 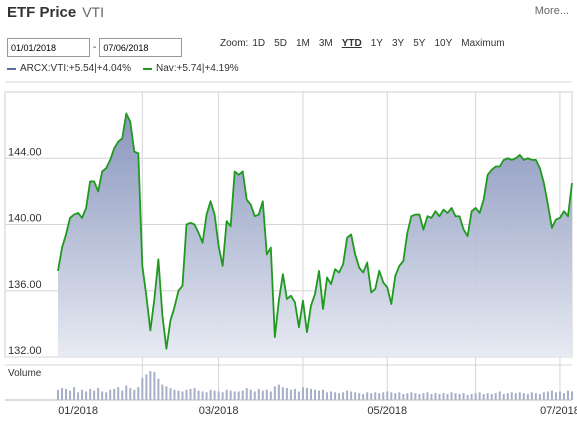 I want to click on zoom-option-3m: 3M, so click(x=325, y=43).